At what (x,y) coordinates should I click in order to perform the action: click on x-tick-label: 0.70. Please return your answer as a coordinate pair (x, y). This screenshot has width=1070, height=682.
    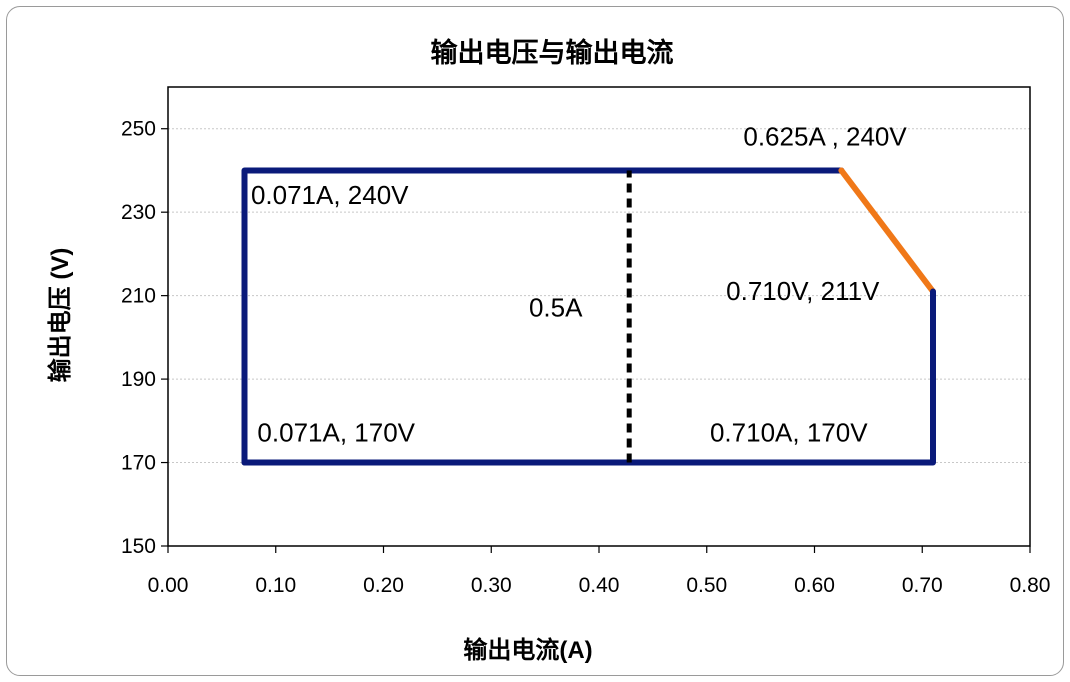
    Looking at the image, I should click on (922, 585).